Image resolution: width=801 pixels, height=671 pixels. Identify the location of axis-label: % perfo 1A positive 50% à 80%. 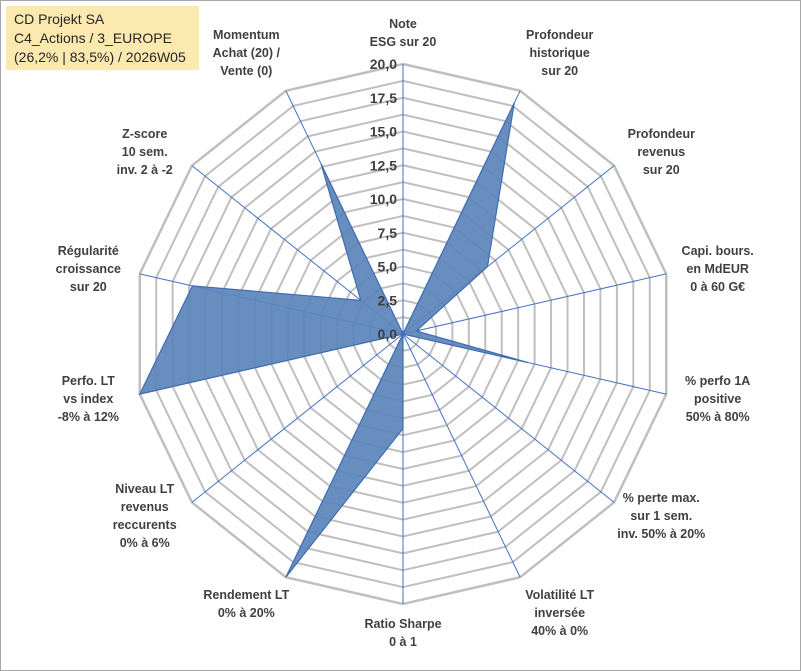
(717, 399).